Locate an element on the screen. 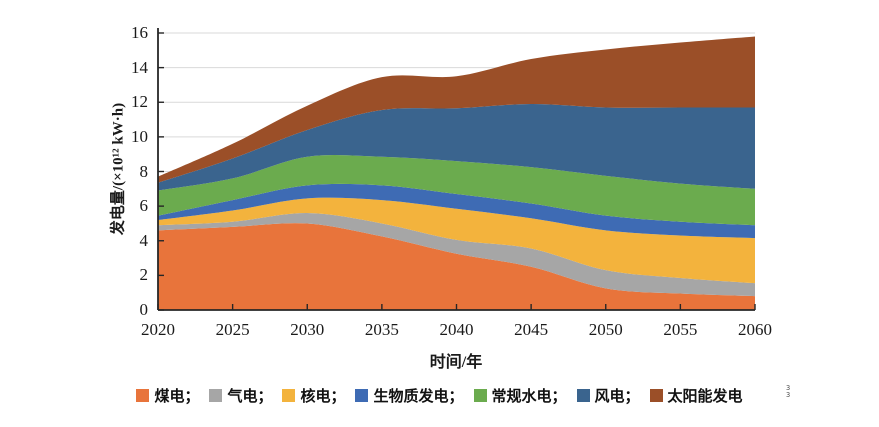 This screenshot has height=427, width=879. legend-item-coal: 煤电； is located at coordinates (167, 395).